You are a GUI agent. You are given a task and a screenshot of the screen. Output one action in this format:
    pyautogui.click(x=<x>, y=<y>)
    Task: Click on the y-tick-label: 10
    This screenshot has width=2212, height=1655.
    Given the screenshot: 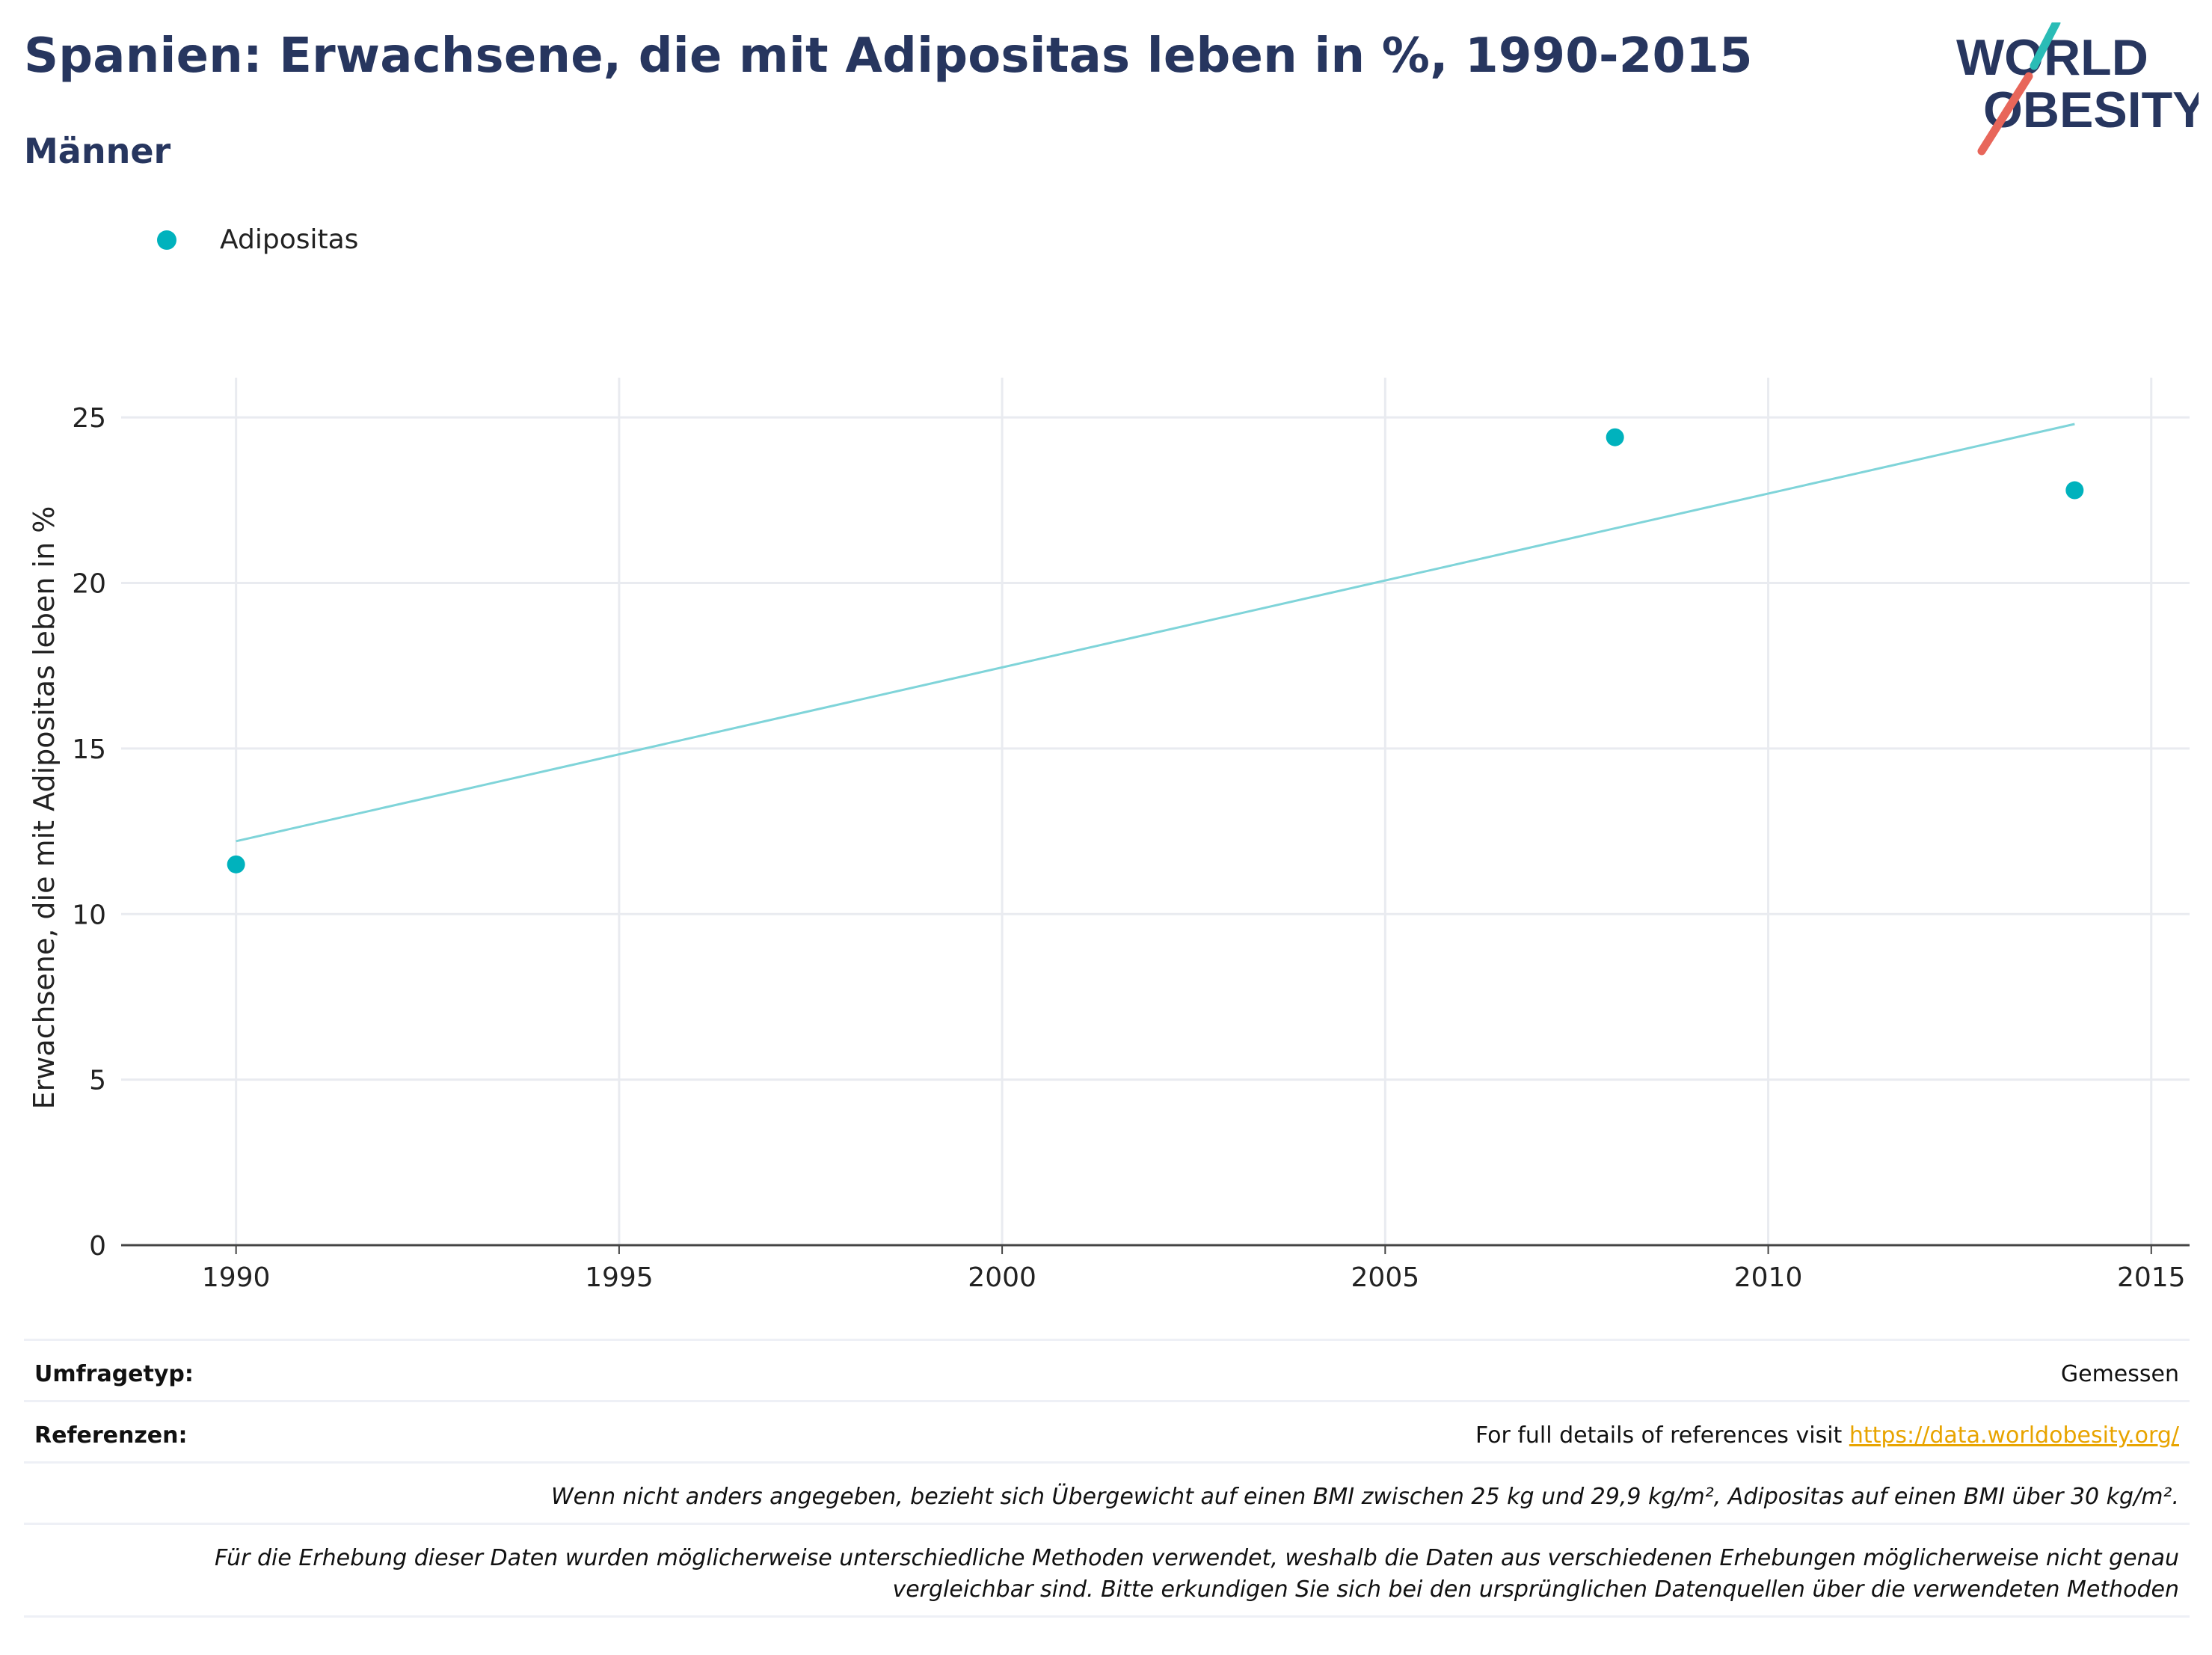 What is the action you would take?
    pyautogui.click(x=89, y=915)
    